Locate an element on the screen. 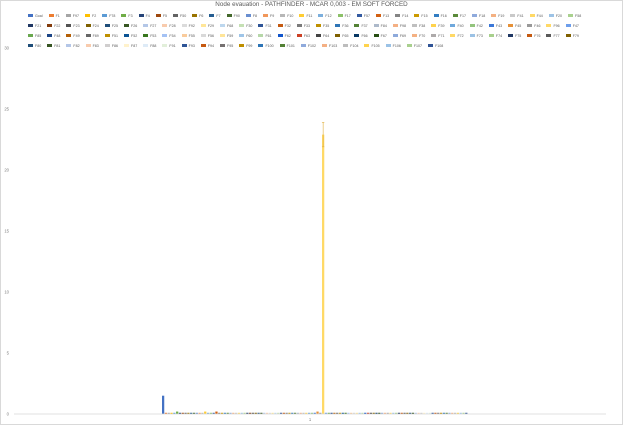 This screenshot has width=623, height=425. y-tick-label: 15 is located at coordinates (6, 231).